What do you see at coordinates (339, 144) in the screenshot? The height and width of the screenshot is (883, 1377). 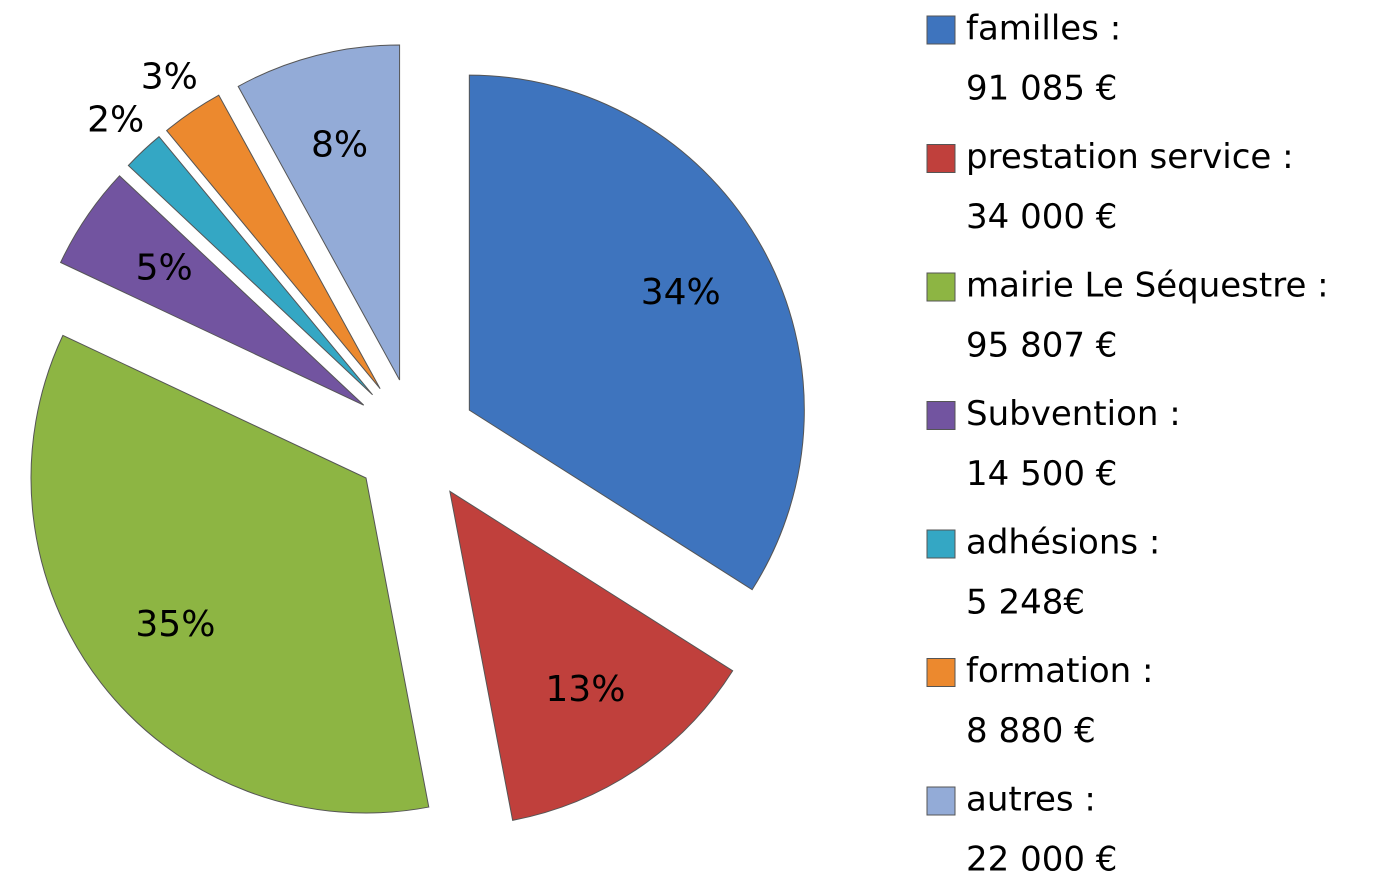 I see `data-label: 8%` at bounding box center [339, 144].